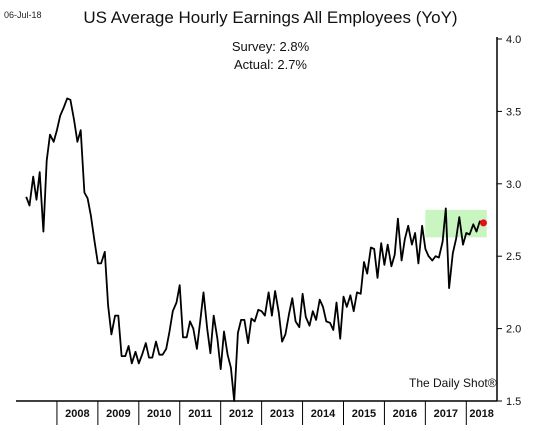 The image size is (541, 431). Describe the element at coordinates (481, 414) in the screenshot. I see `x-tick-label: 2018` at that location.